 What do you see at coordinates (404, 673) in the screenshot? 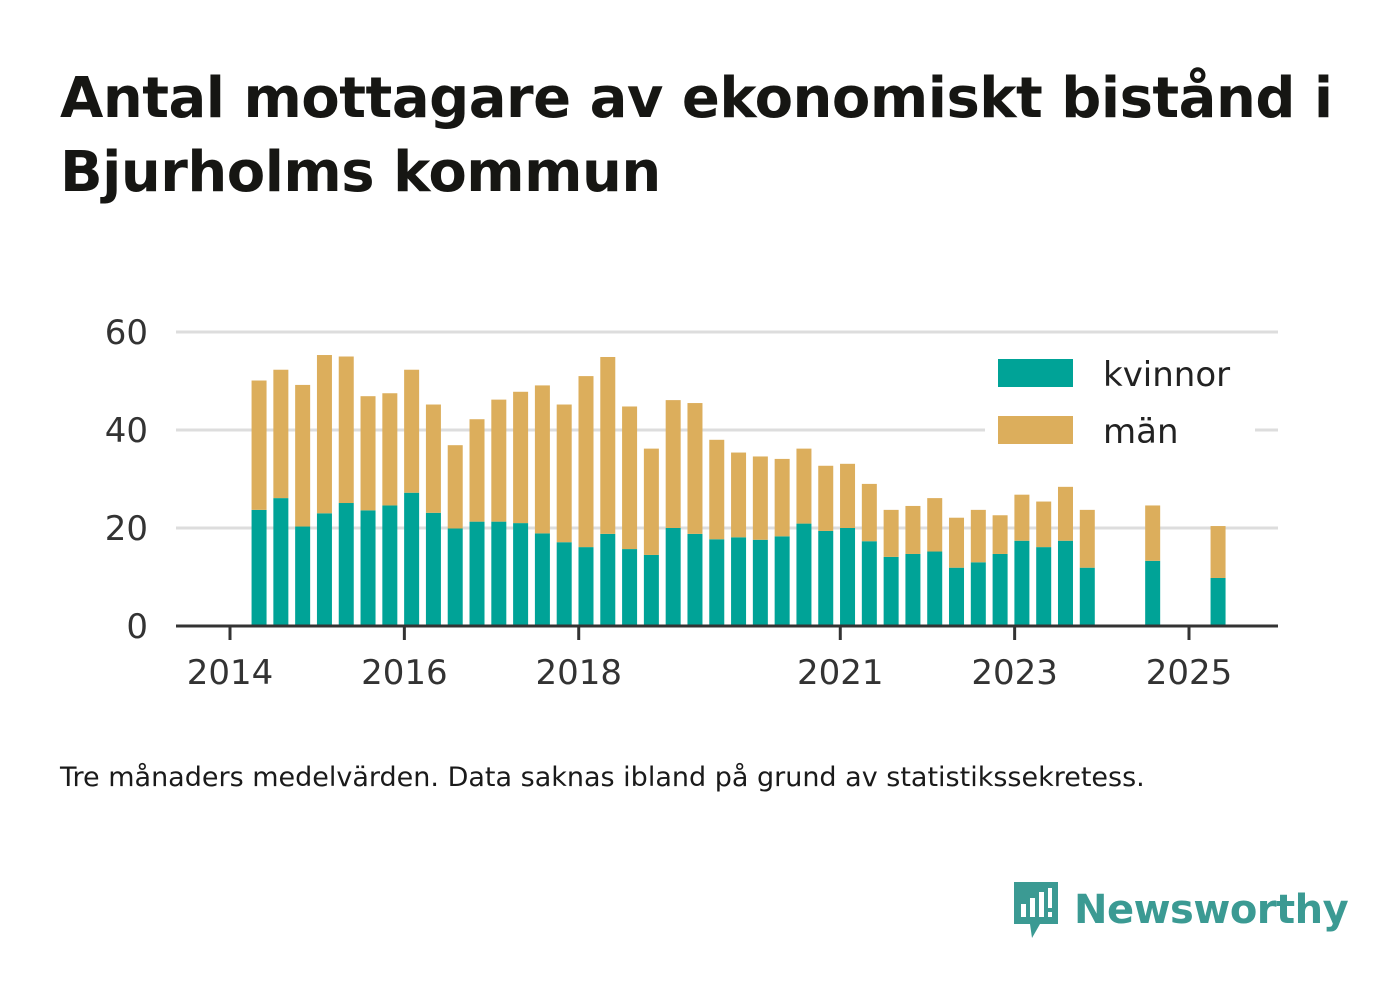
I see `x-tick-label: 2016` at bounding box center [404, 673].